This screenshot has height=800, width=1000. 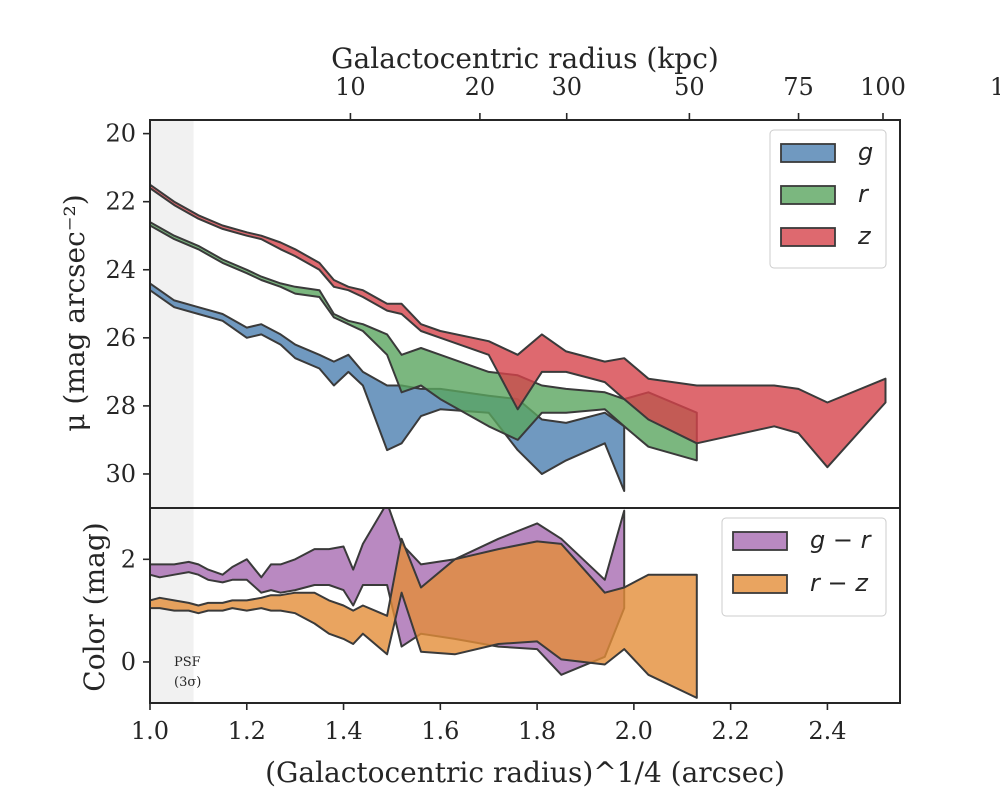 What do you see at coordinates (634, 731) in the screenshot?
I see `x-tick-label: 2.0` at bounding box center [634, 731].